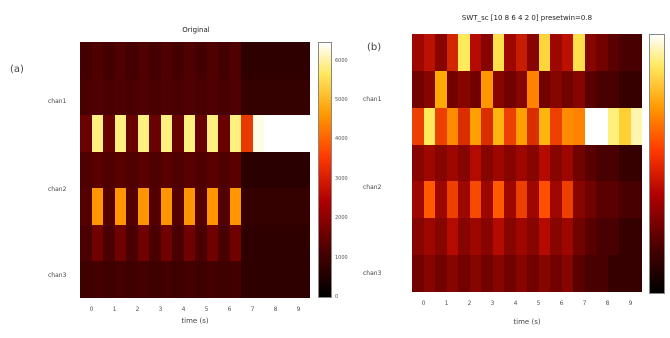 The width and height of the screenshot is (670, 338). Describe the element at coordinates (607, 303) in the screenshot. I see `x-tick-label: 8` at that location.